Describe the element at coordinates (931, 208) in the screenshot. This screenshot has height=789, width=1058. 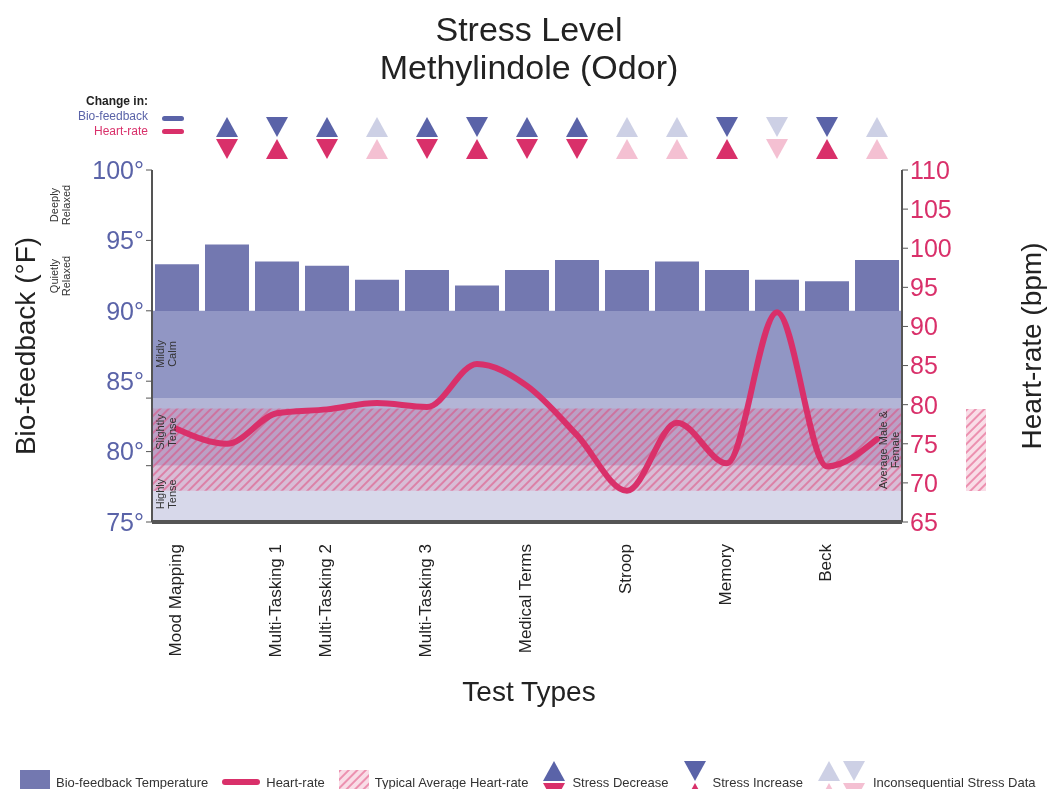
I see `y2-tick-label: 105` at that location.